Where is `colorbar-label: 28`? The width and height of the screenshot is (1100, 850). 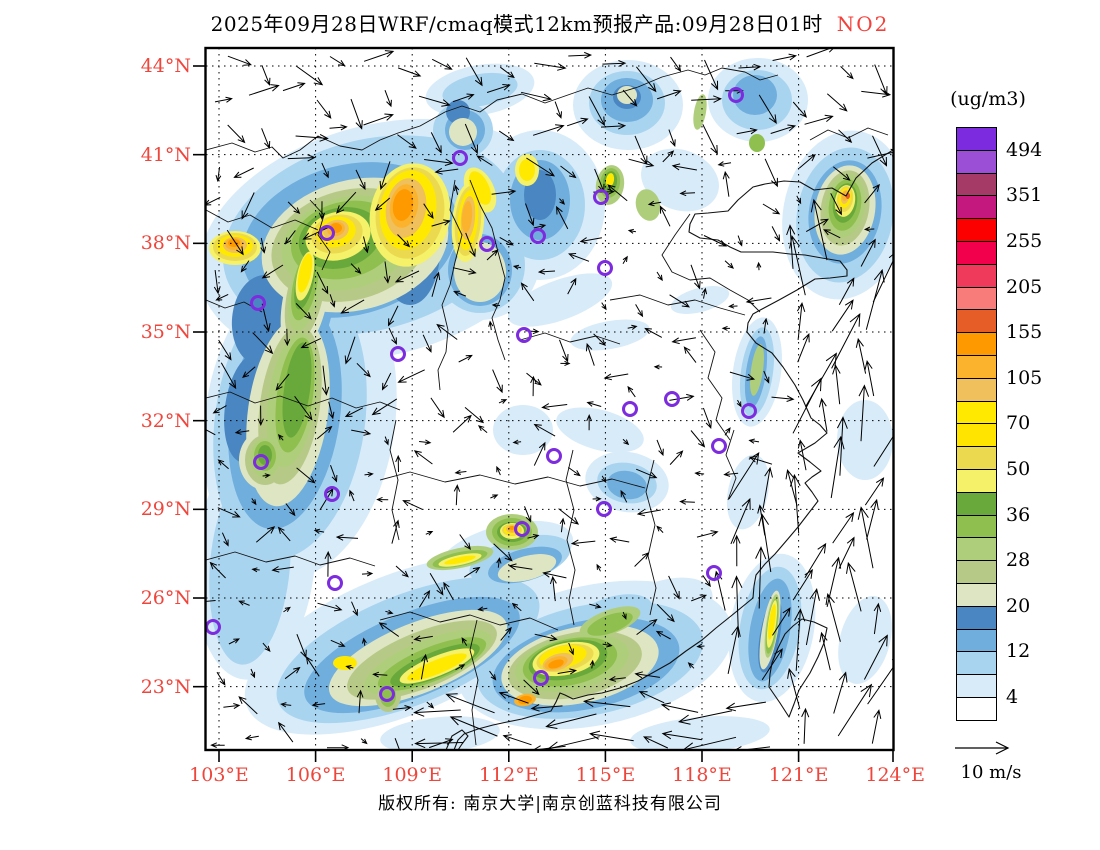
colorbar-label: 28 is located at coordinates (1018, 560).